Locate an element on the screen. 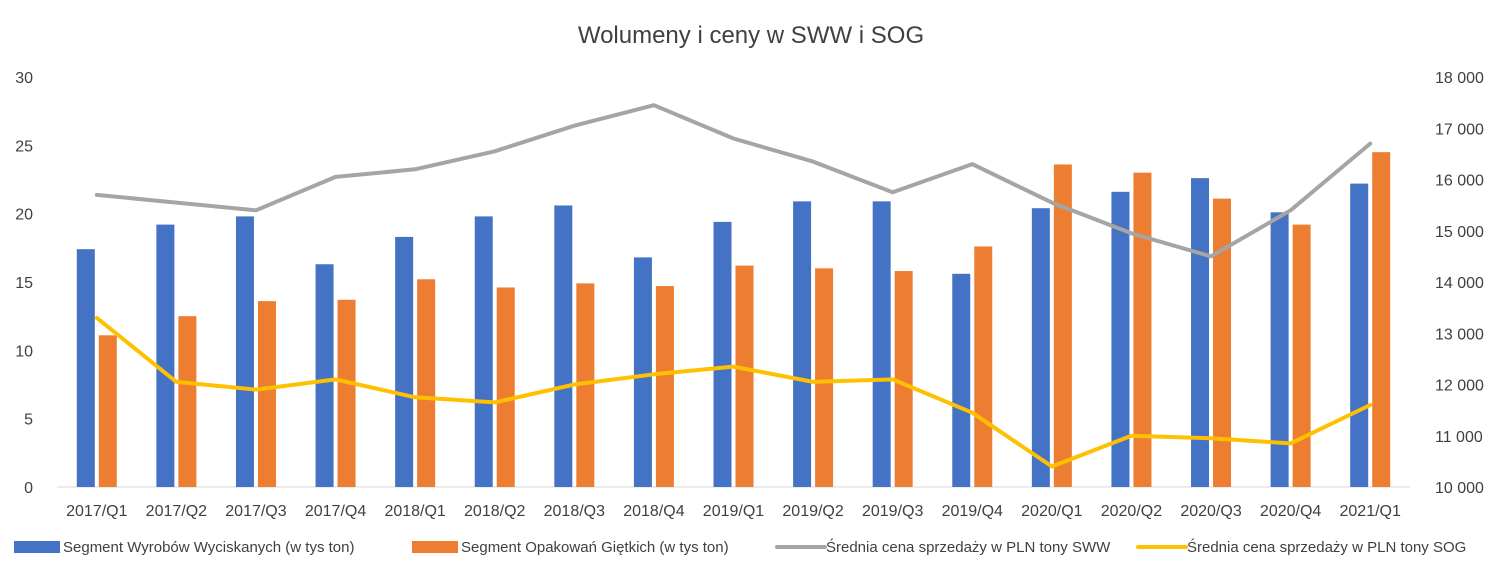 The image size is (1502, 571). y-right-tick-label: 13 000 is located at coordinates (1459, 334).